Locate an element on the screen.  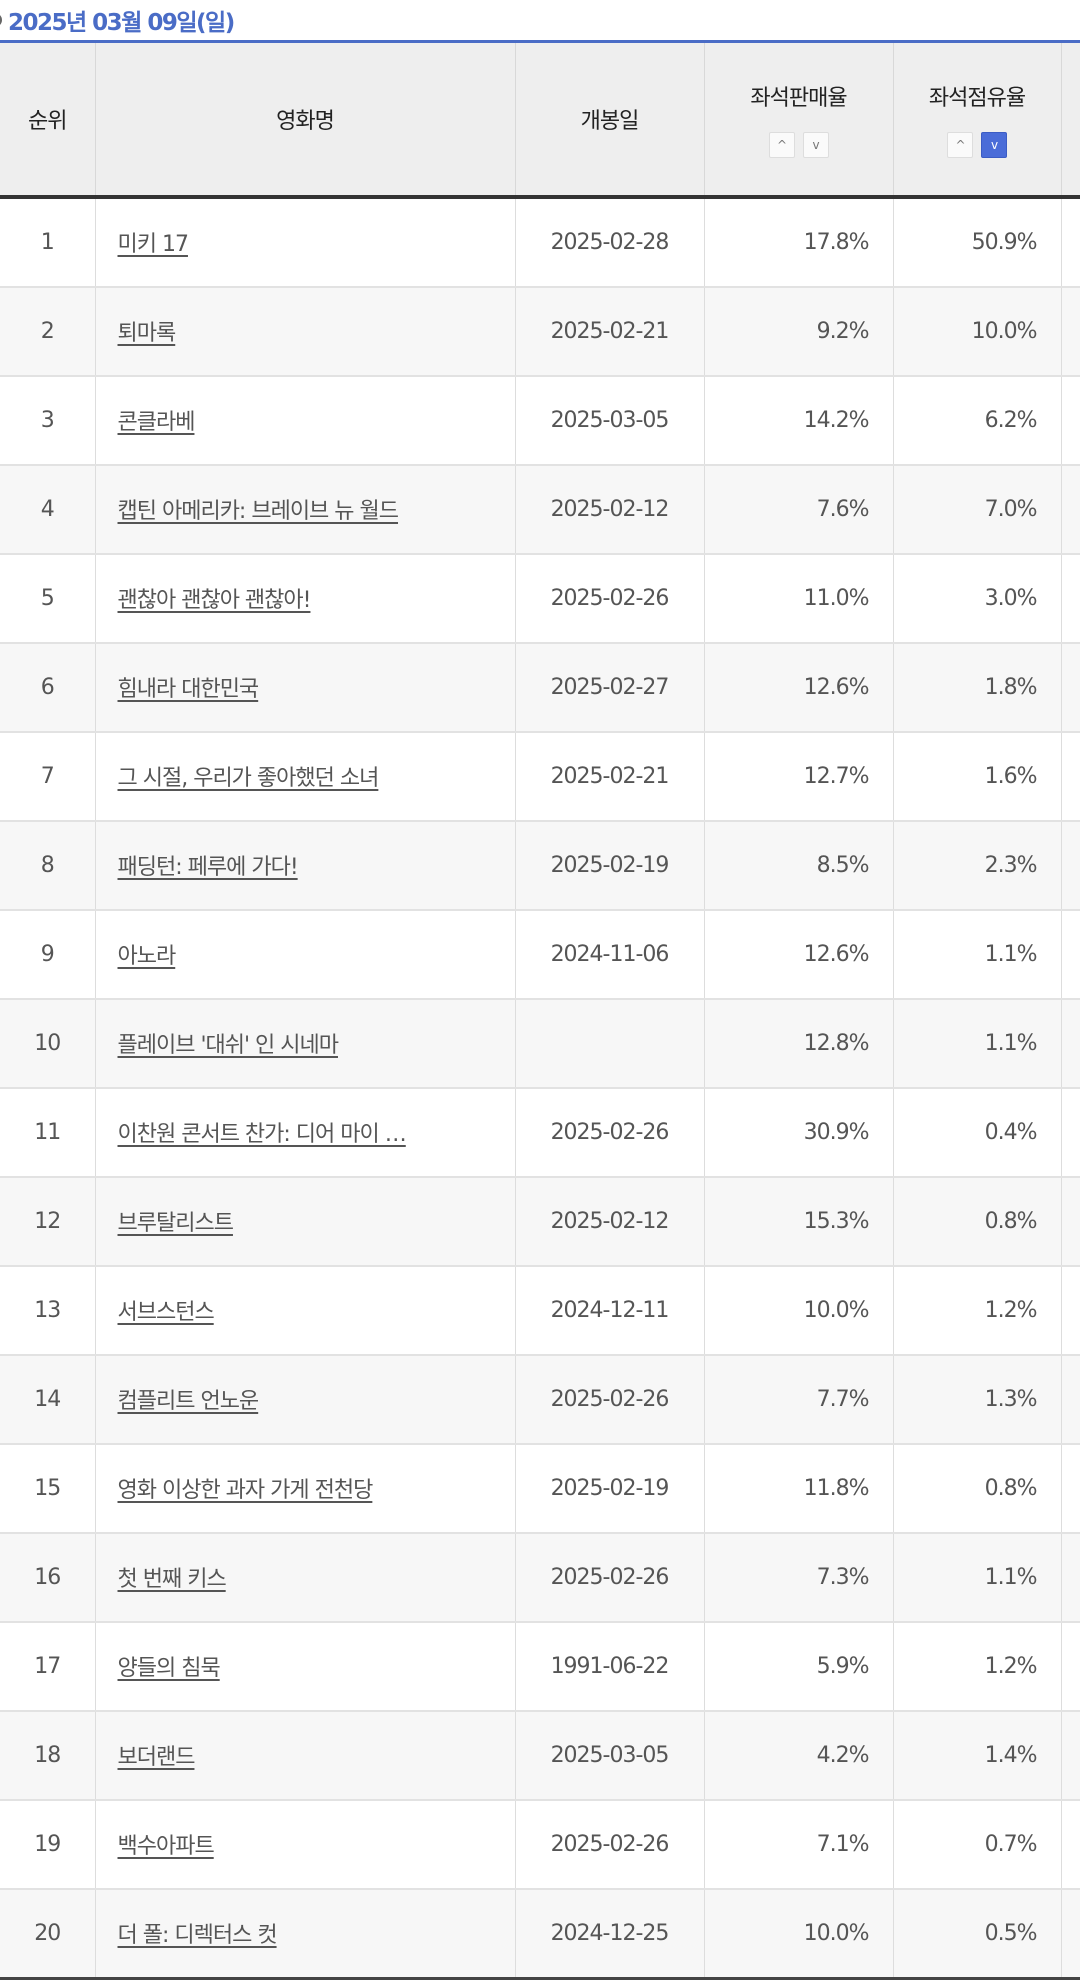
seat-sales-cell: 17.8% is located at coordinates (799, 242).